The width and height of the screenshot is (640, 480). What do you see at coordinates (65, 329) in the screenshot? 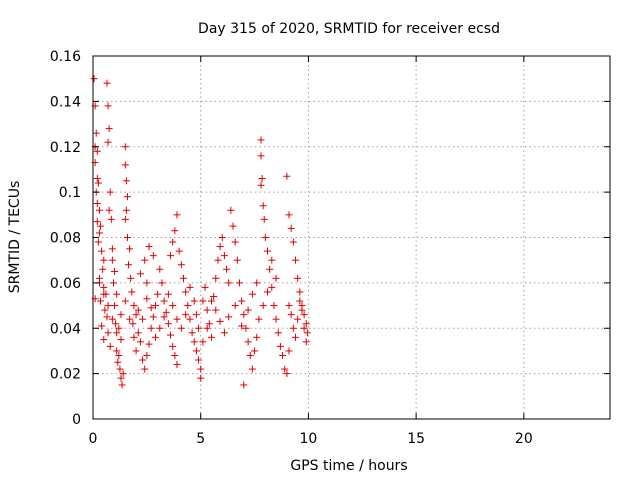
I see `y-tick-label: 0.04` at bounding box center [65, 329].